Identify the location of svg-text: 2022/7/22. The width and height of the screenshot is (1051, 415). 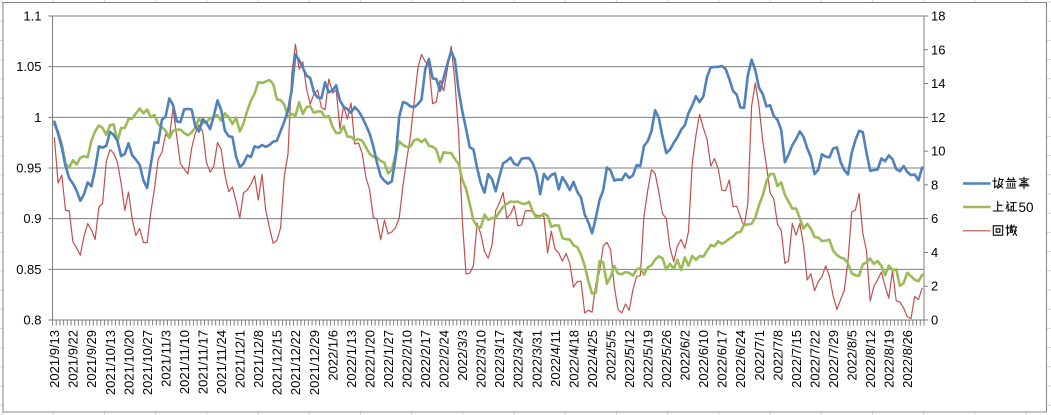
(814, 359).